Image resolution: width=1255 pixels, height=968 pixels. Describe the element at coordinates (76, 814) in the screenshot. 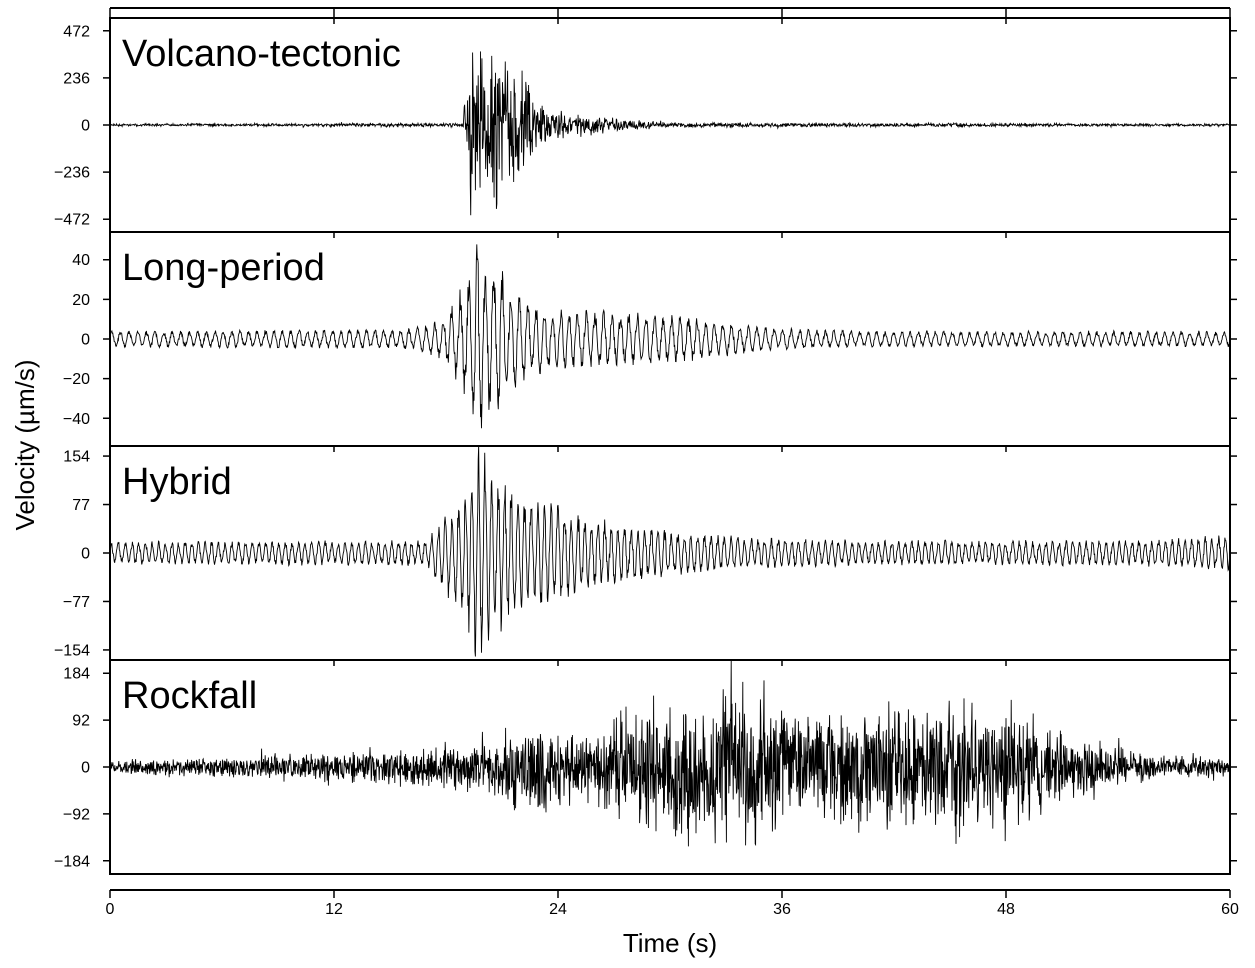

I see `y-tick-label: −92` at that location.